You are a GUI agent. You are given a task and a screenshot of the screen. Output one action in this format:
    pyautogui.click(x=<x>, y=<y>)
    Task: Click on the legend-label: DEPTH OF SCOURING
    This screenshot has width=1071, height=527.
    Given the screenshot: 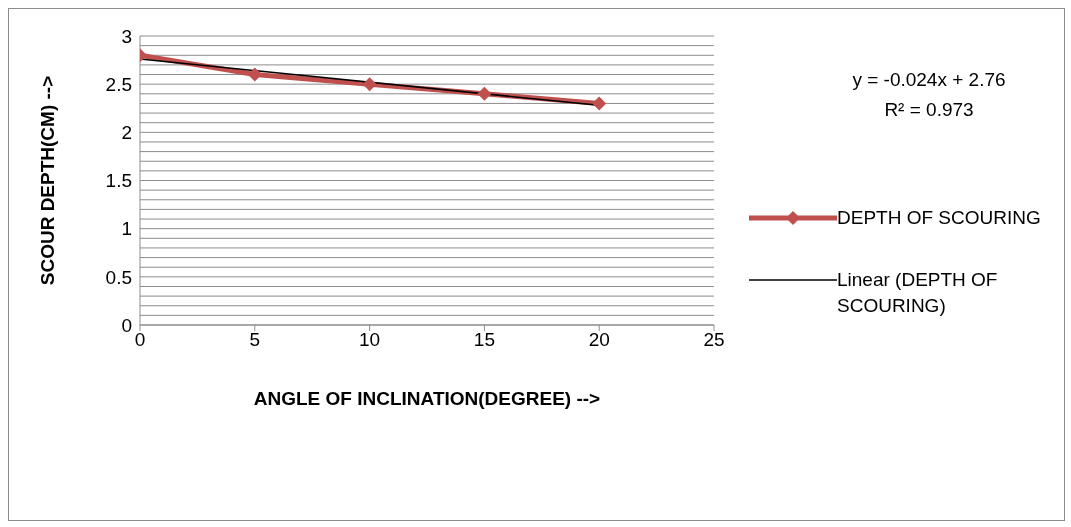 What is the action you would take?
    pyautogui.click(x=939, y=218)
    